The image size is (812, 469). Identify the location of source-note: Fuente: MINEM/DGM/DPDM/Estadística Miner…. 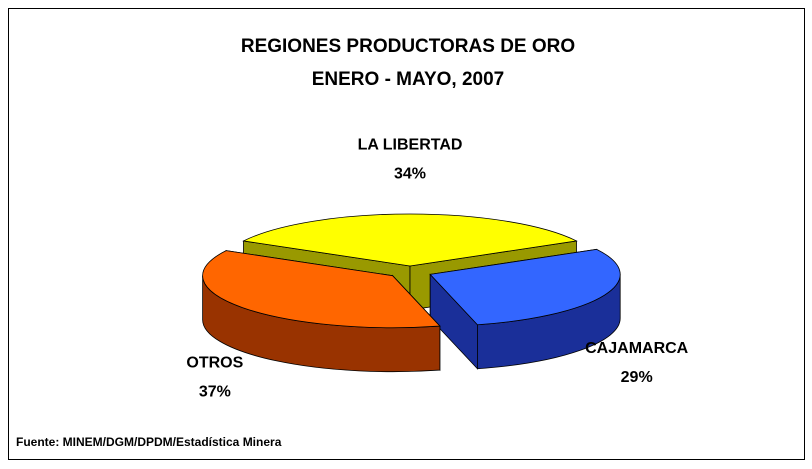
(149, 442).